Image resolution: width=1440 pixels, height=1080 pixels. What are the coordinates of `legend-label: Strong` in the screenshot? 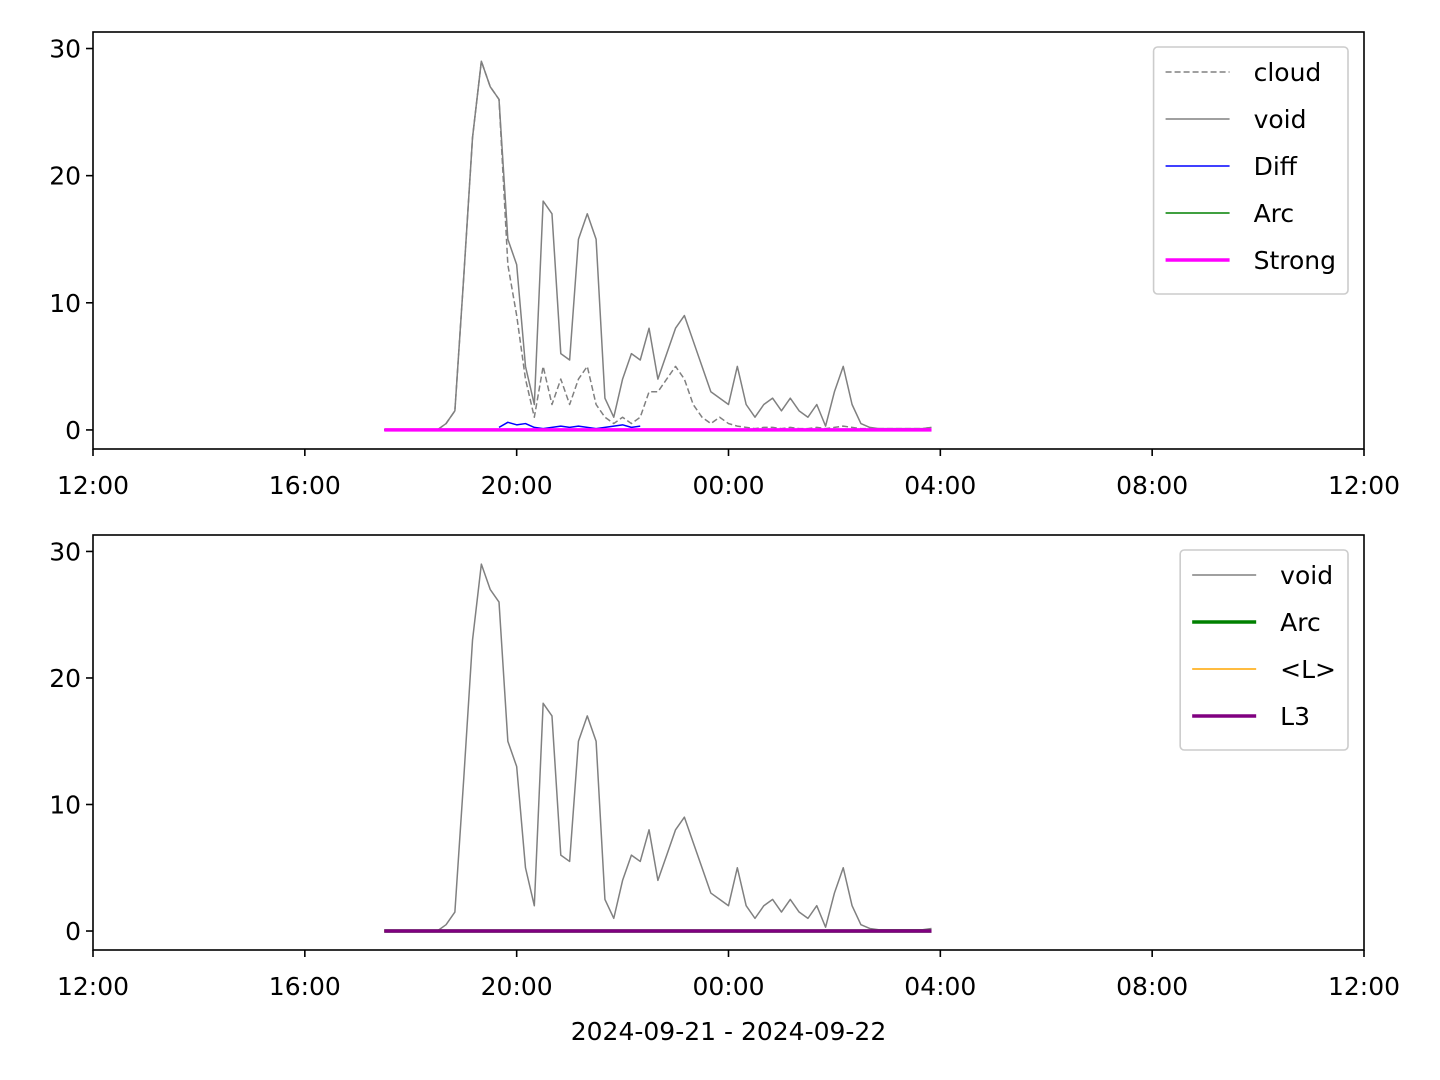 It's located at (1295, 260).